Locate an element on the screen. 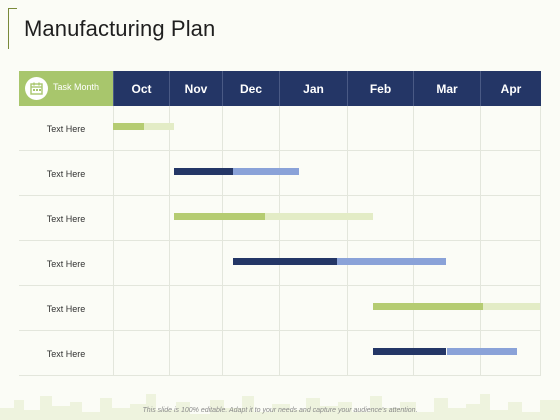 The width and height of the screenshot is (560, 420). month-header-dec: Dec is located at coordinates (250, 88).